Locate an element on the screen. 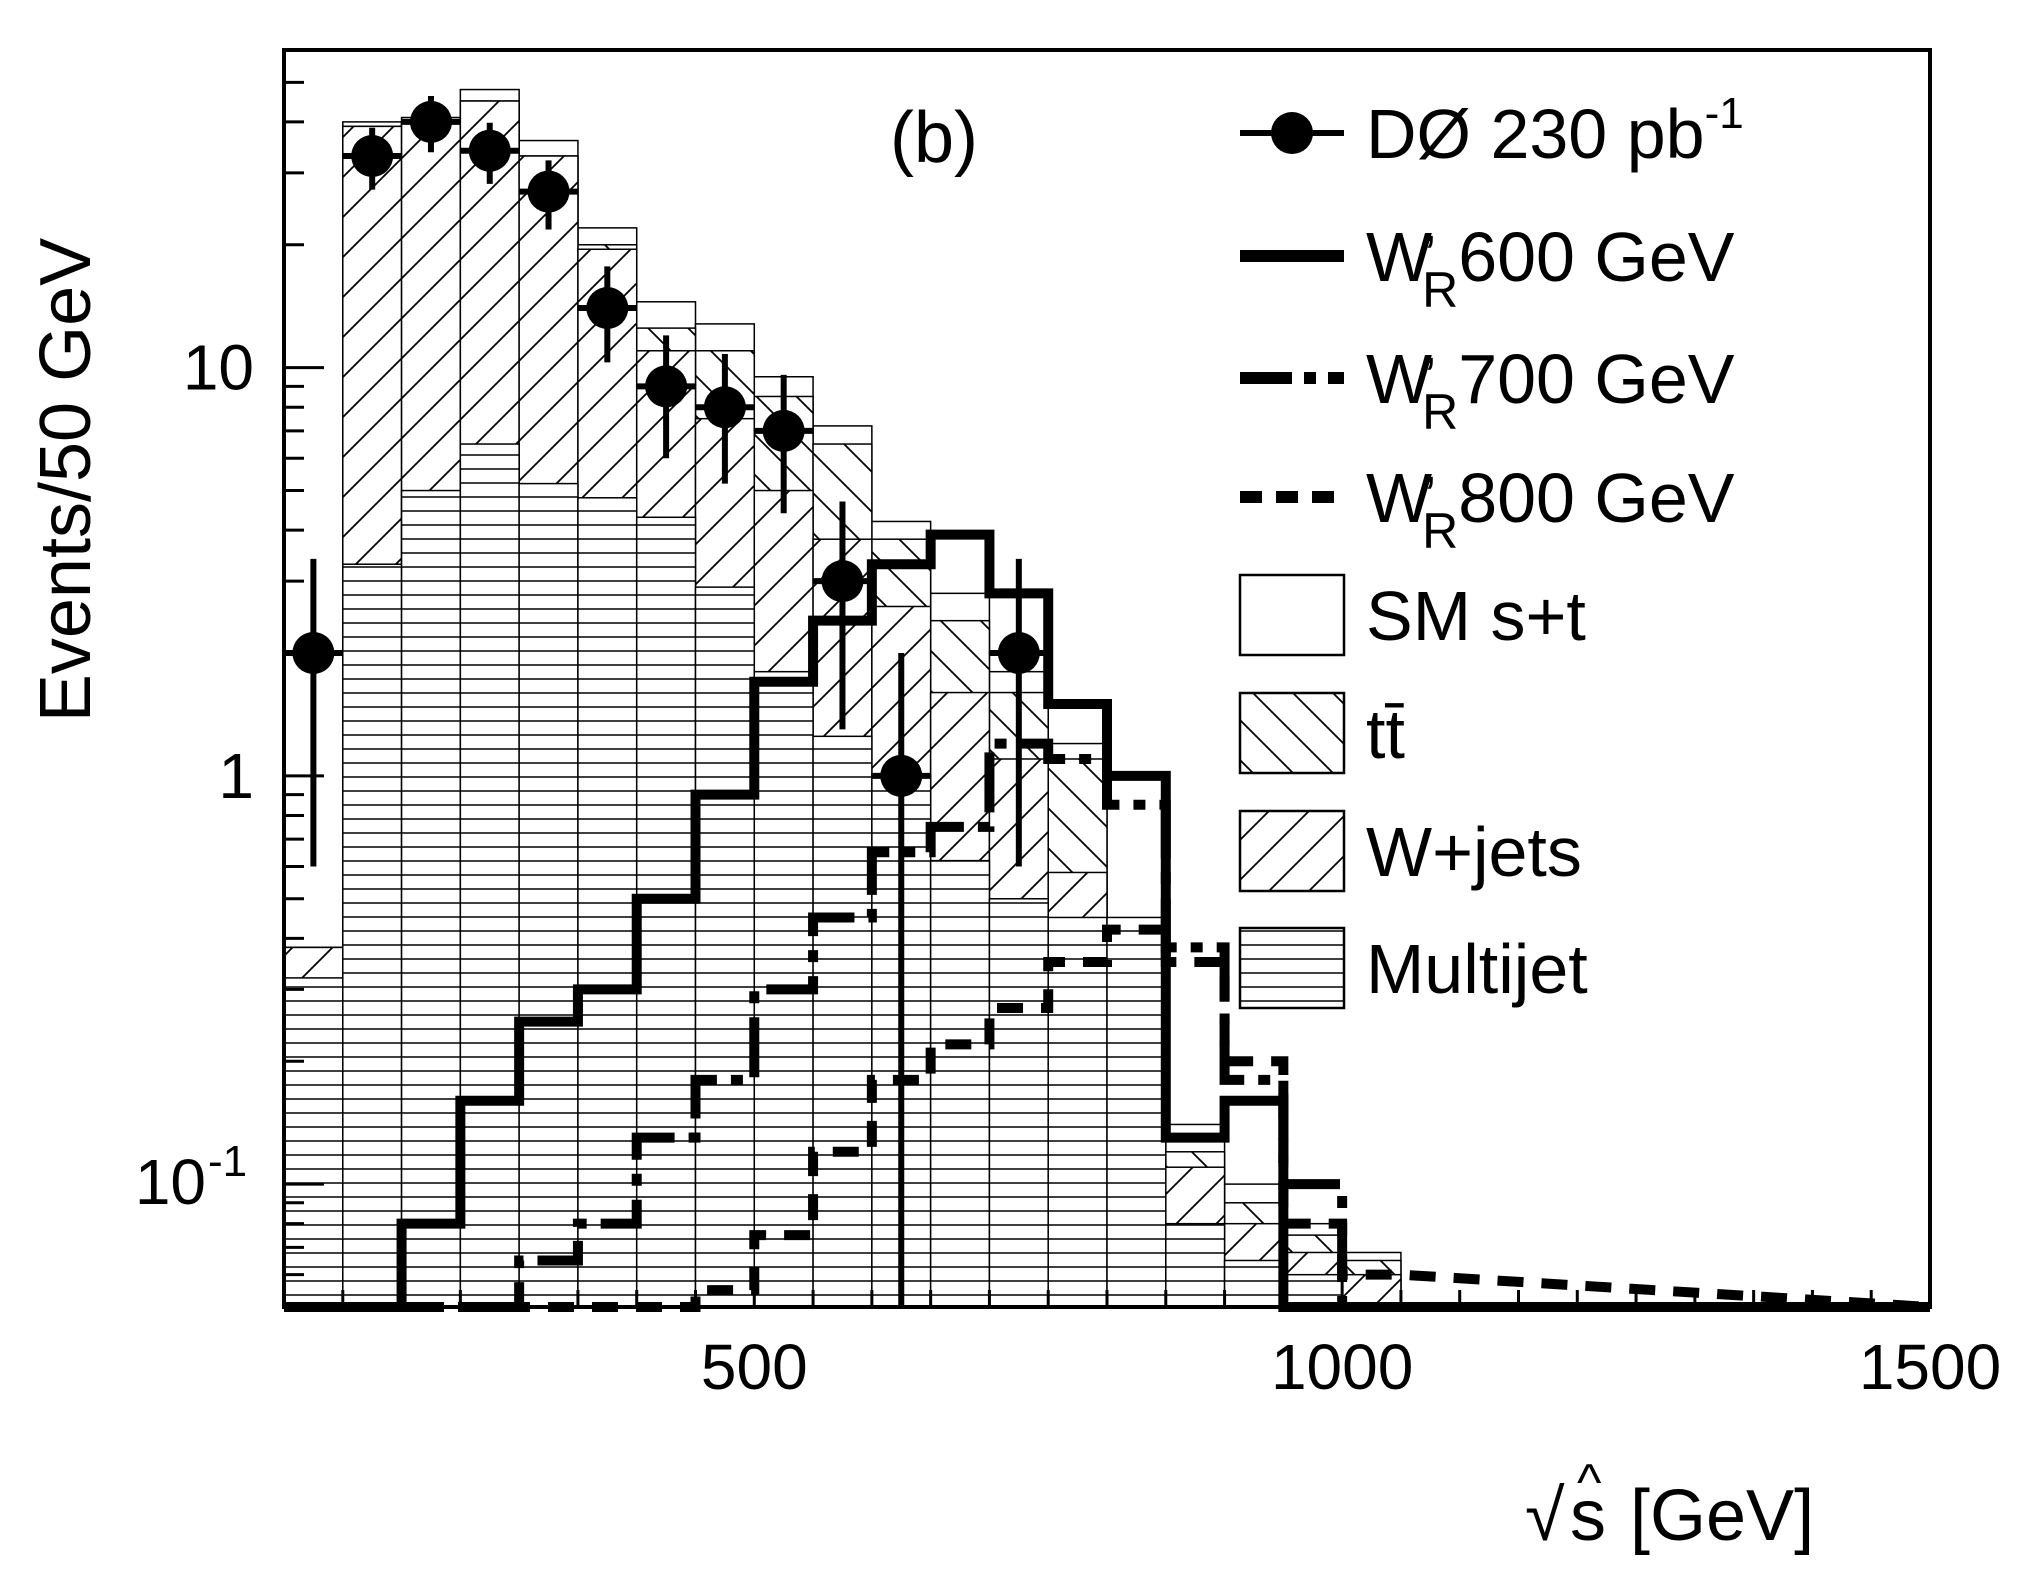 This screenshot has height=1576, width=2042. legend-entry-backhatch: tt̄ is located at coordinates (1321, 733).